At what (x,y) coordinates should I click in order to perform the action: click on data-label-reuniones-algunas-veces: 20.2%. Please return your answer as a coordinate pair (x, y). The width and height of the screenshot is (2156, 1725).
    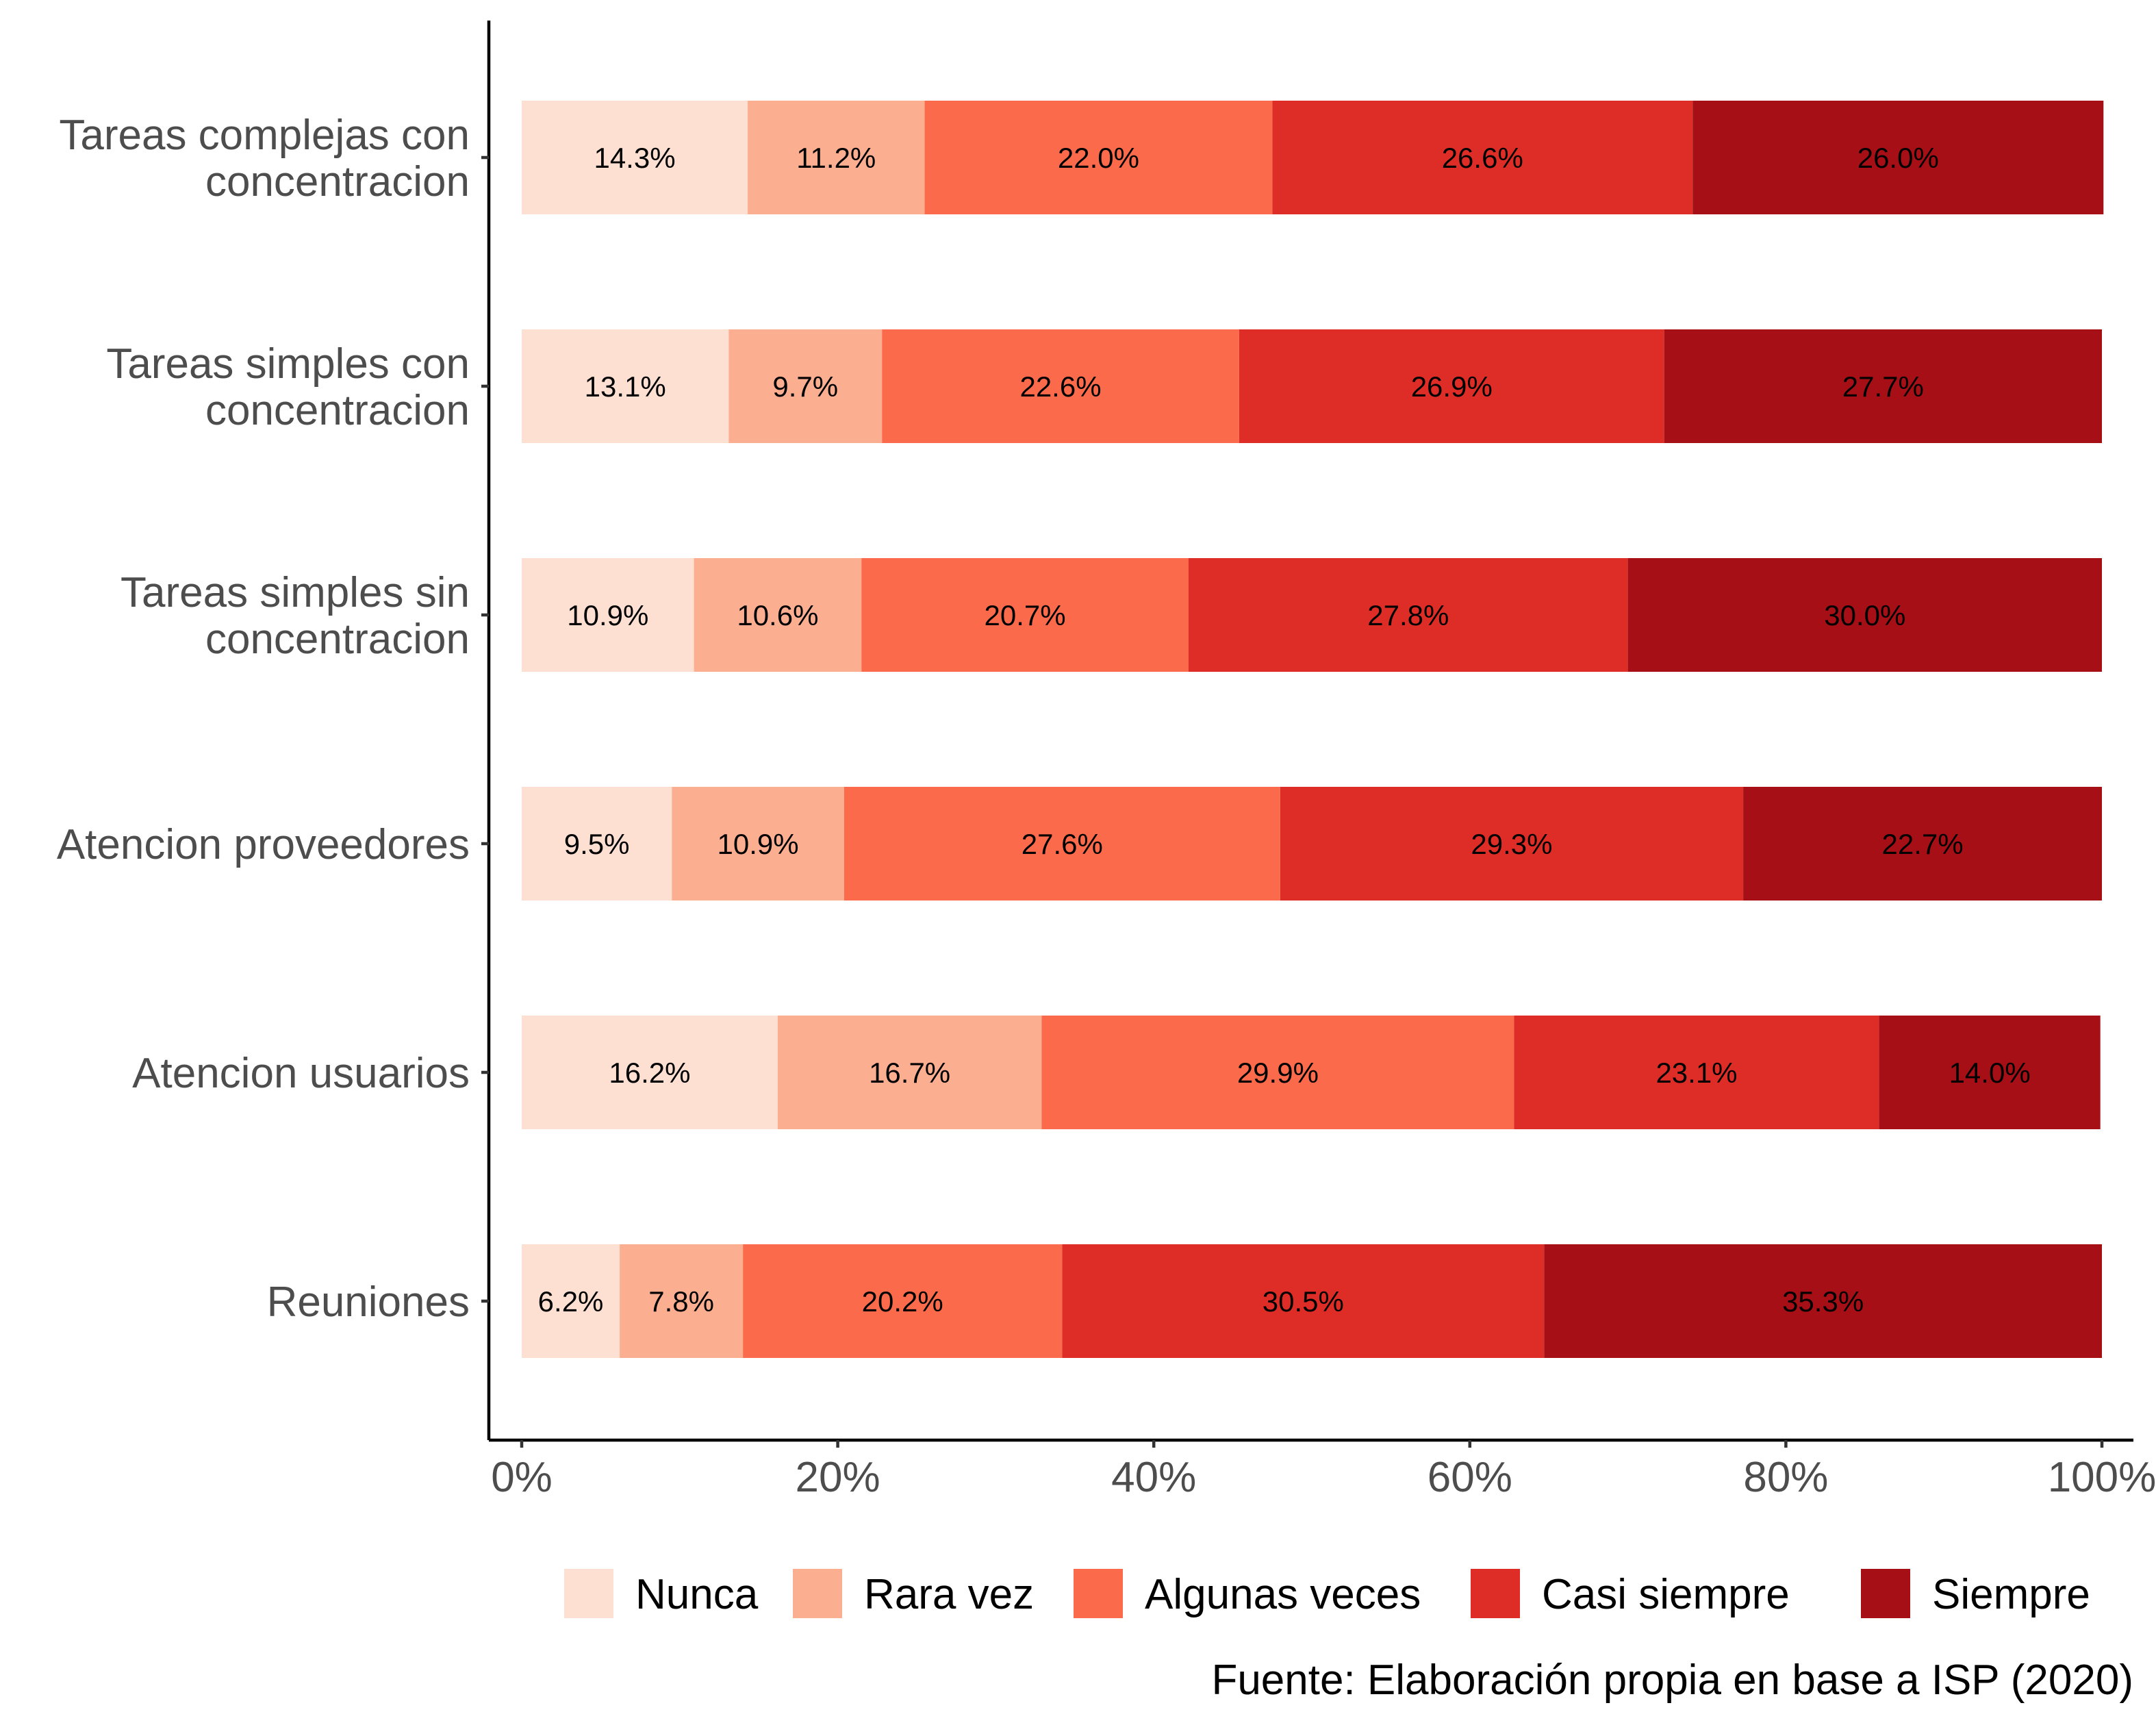
    Looking at the image, I should click on (903, 1301).